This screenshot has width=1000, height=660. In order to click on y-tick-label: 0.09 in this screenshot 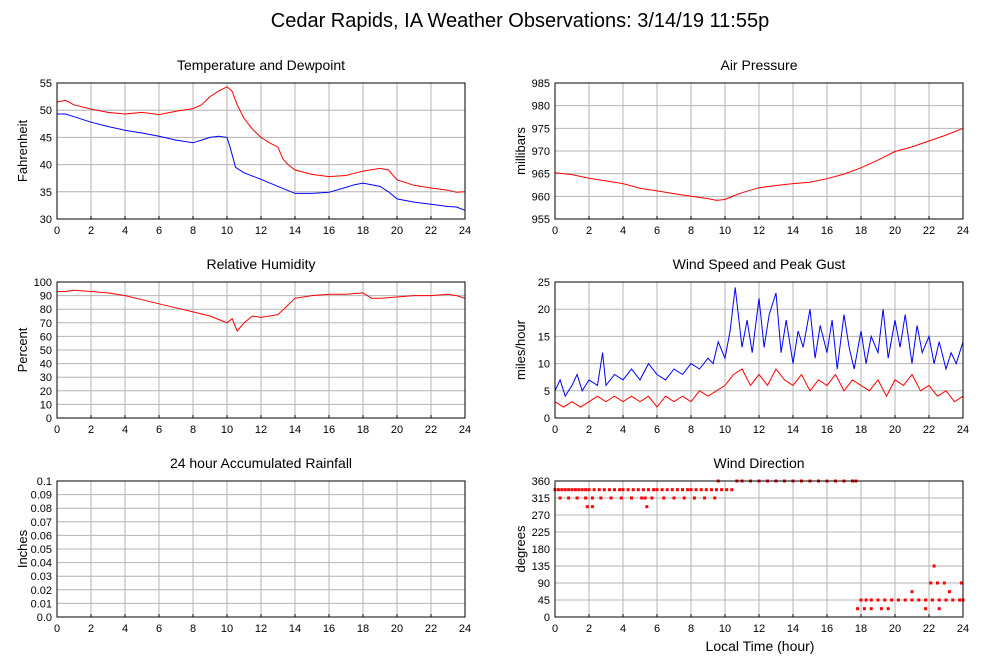, I will do `click(41, 496)`.